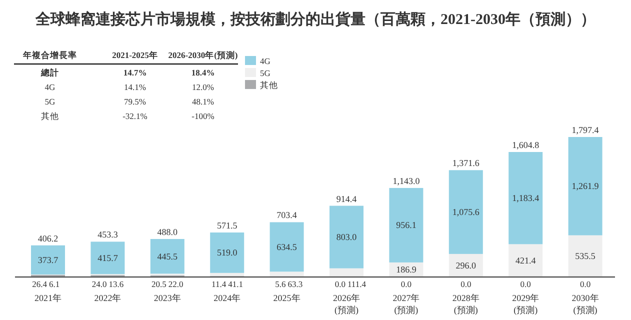 Image resolution: width=631 pixels, height=320 pixels. I want to click on x-tick-label: 2021年, so click(48, 298).